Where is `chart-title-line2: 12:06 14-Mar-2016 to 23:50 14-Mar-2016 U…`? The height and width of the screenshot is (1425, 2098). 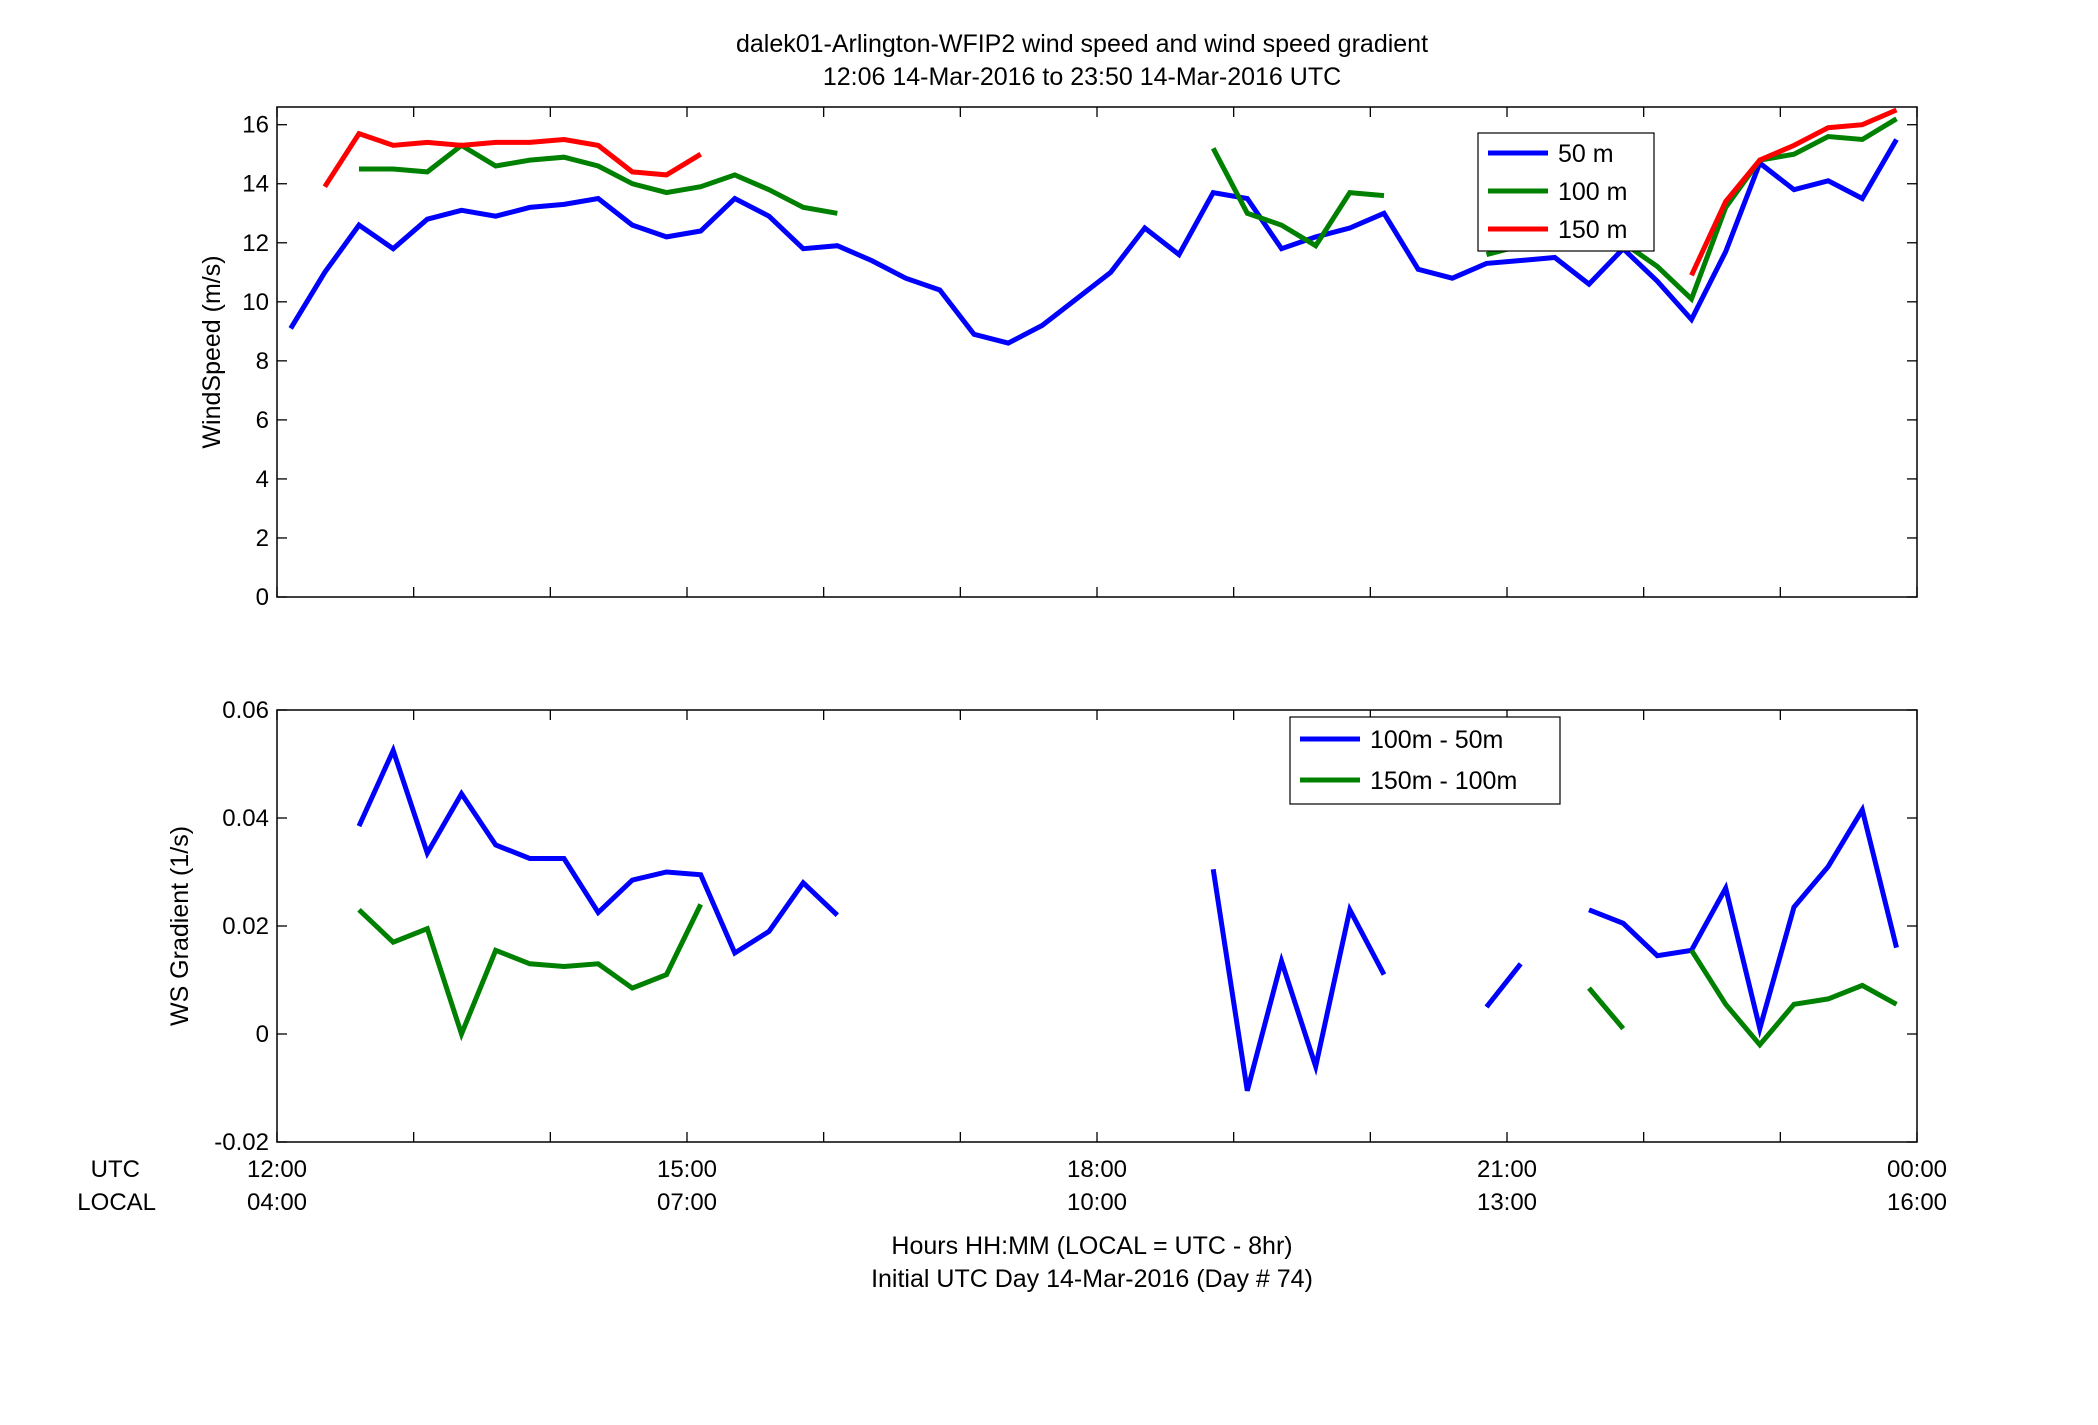 chart-title-line2: 12:06 14-Mar-2016 to 23:50 14-Mar-2016 U… is located at coordinates (1082, 77).